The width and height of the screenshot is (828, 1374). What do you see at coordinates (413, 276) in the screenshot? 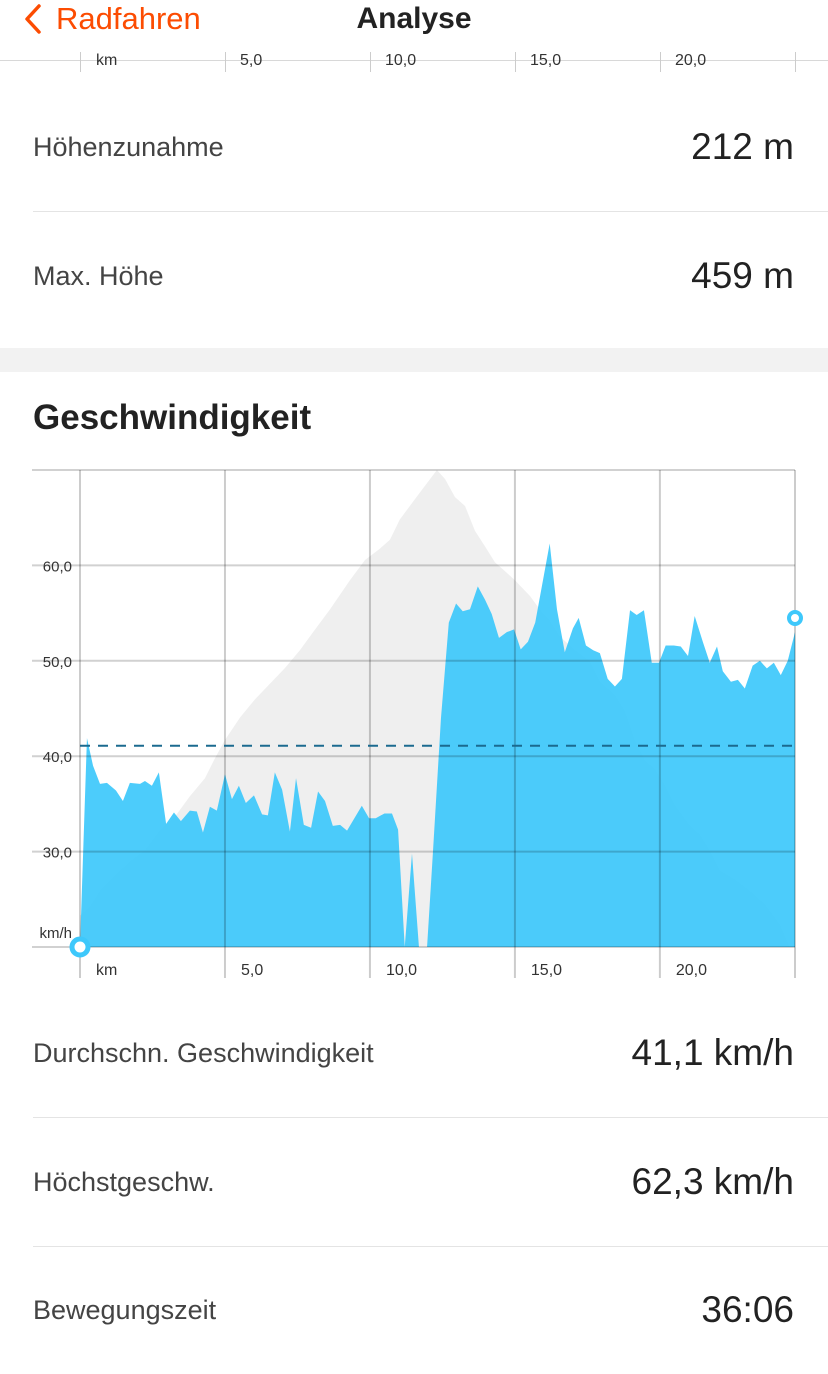
I see `stat-row-max-elevation: Max. Höhe 459 m` at bounding box center [413, 276].